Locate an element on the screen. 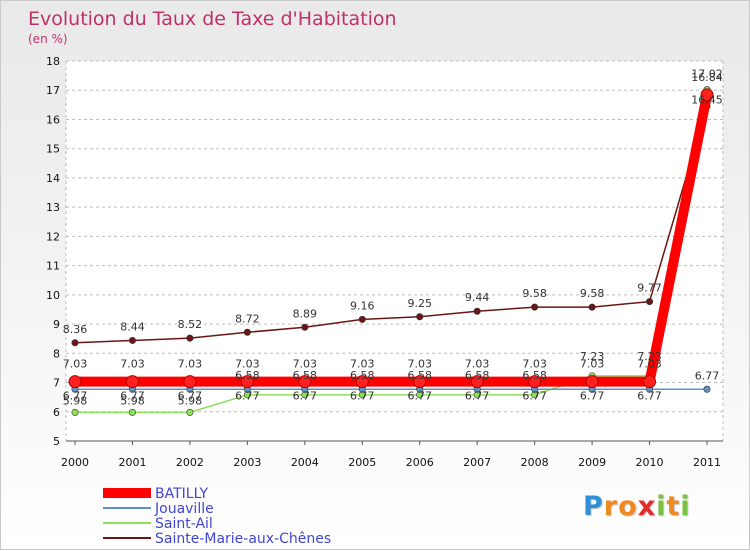 The image size is (750, 551). data-label: 8.52 is located at coordinates (190, 324).